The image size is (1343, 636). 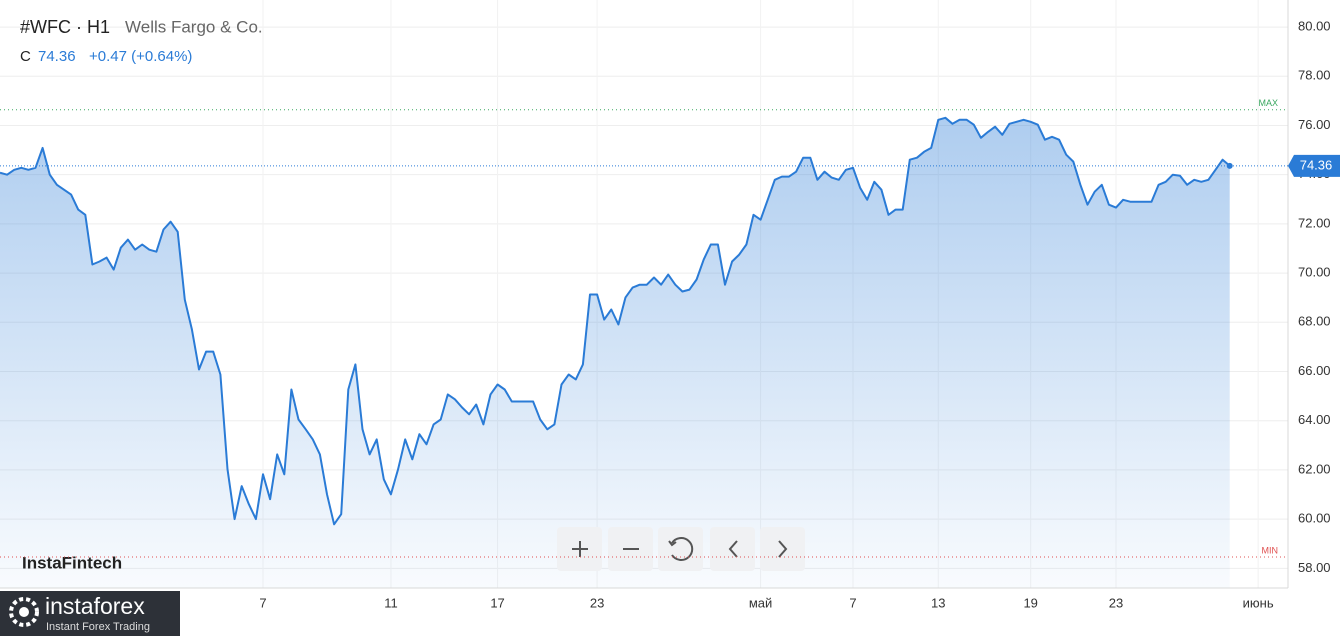 I want to click on last-point, so click(x=1229, y=165).